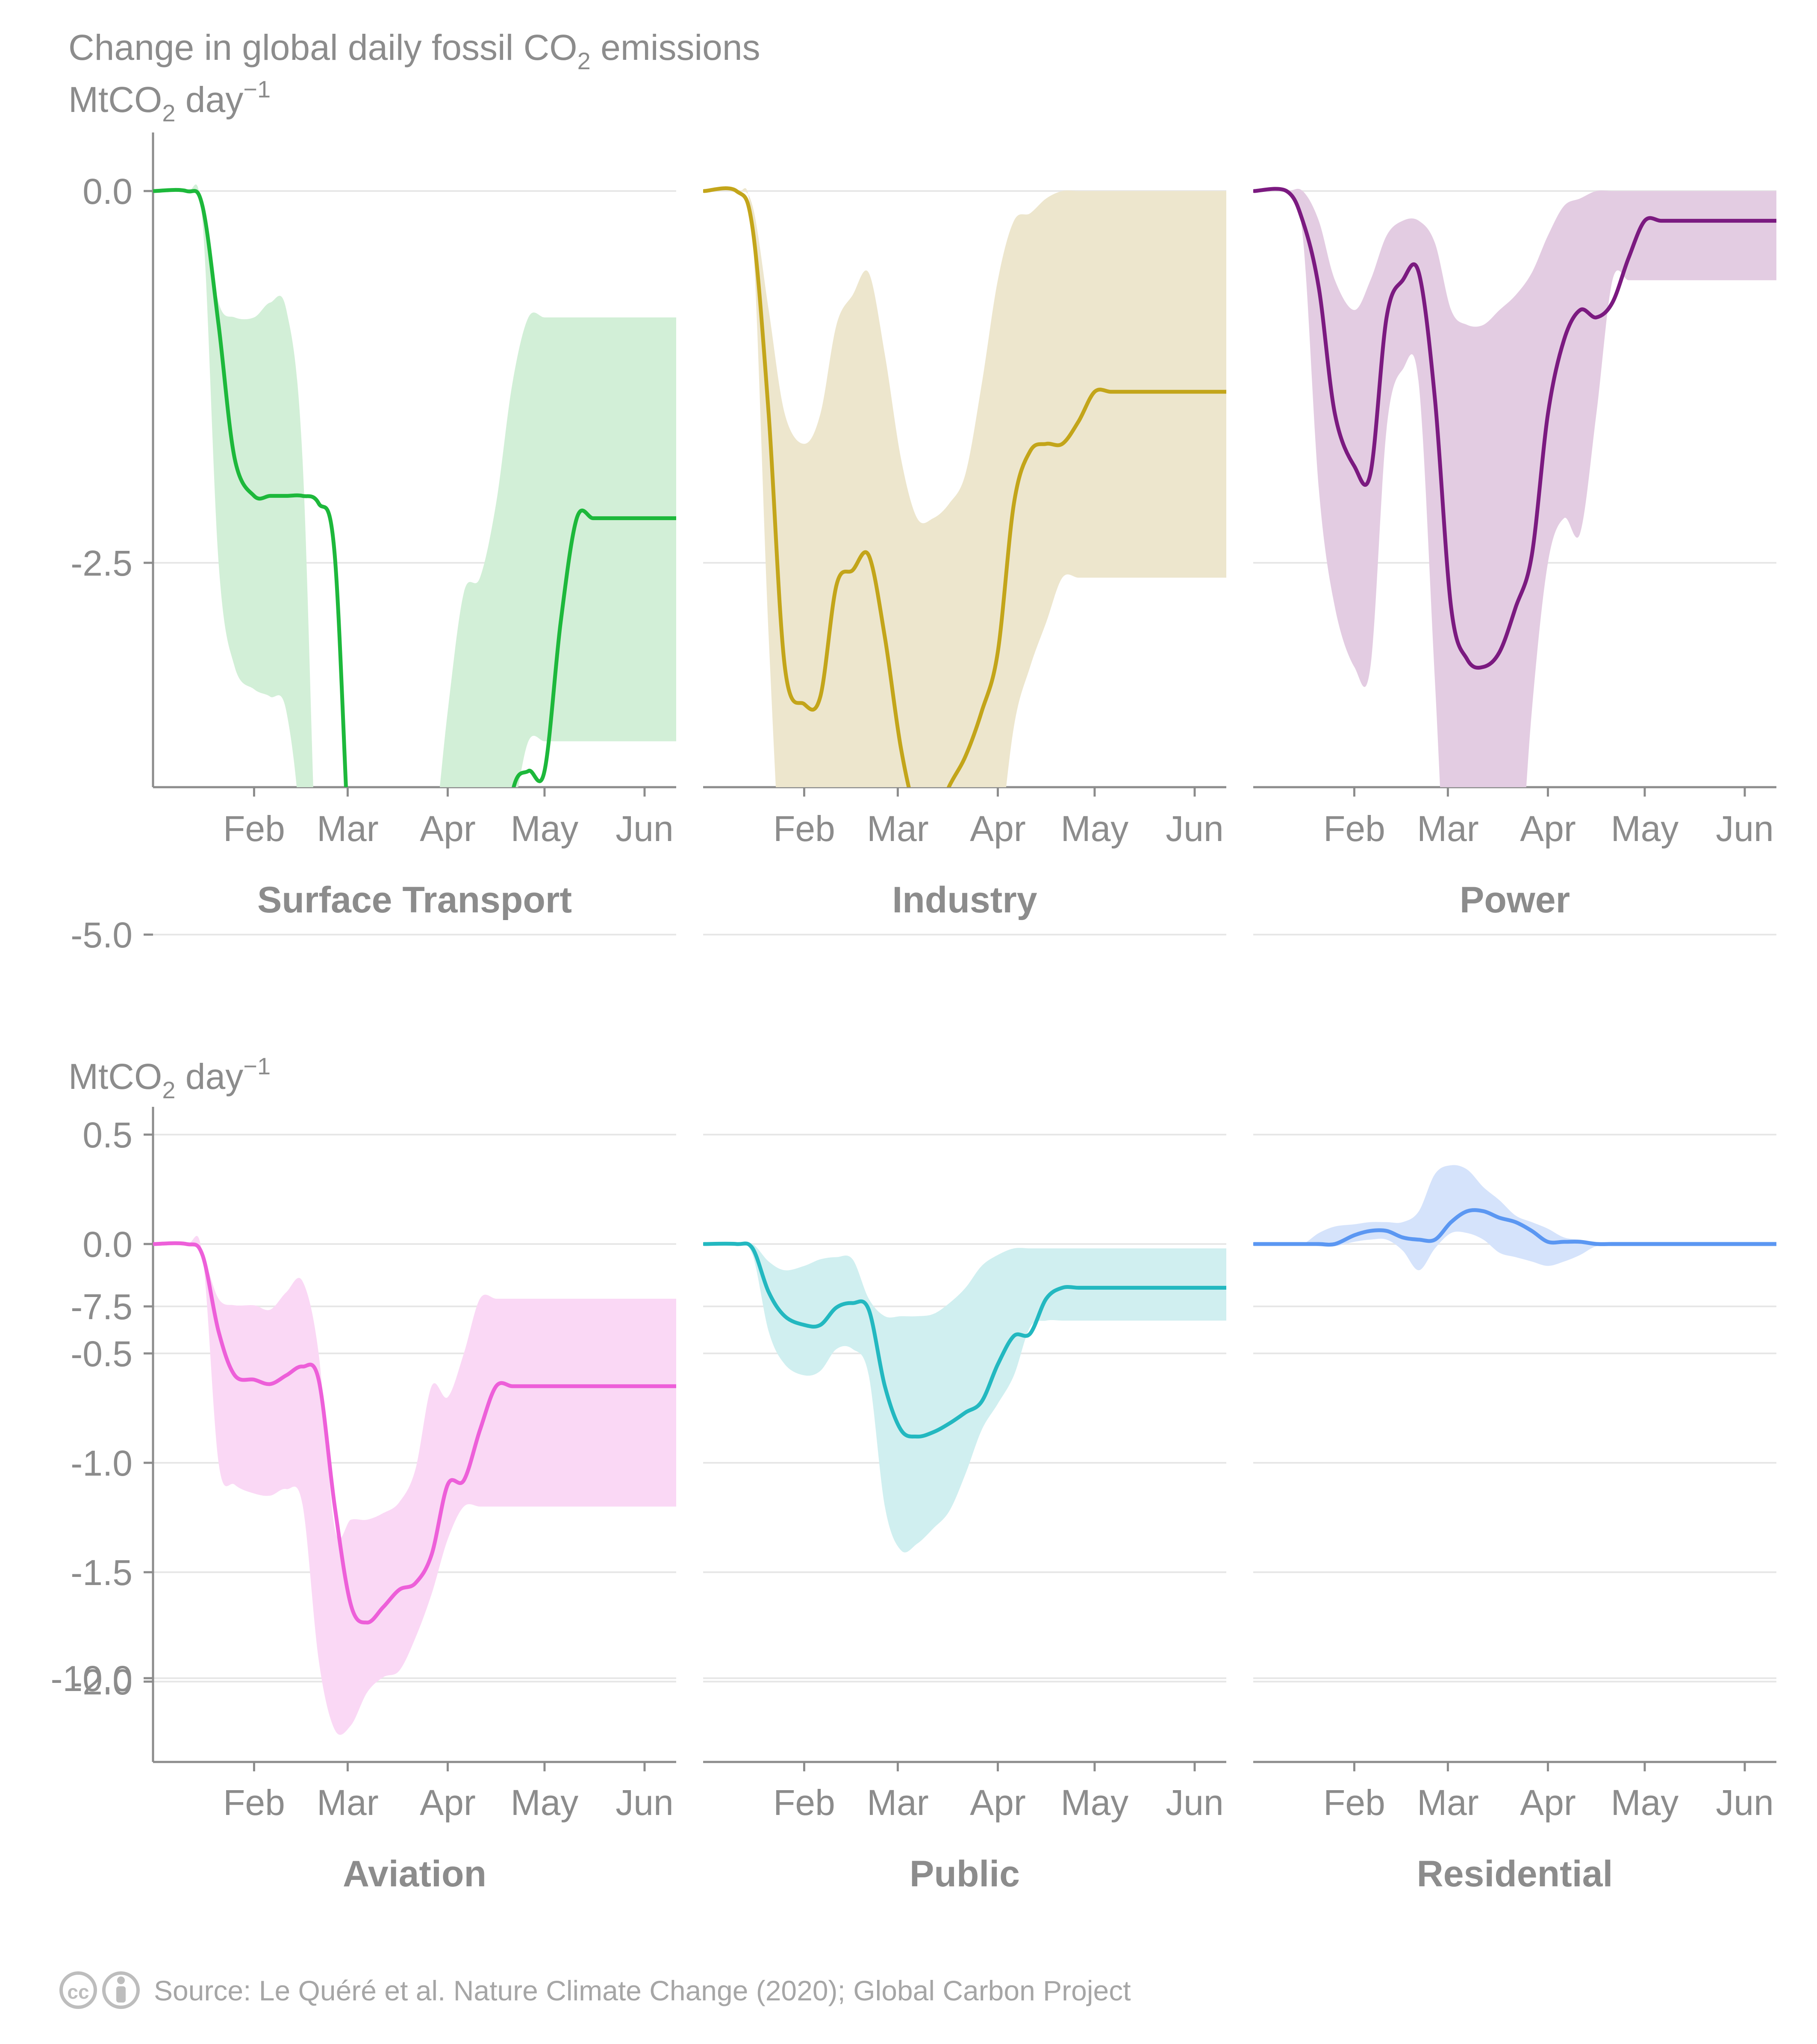 This screenshot has width=1817, height=2044. Describe the element at coordinates (964, 900) in the screenshot. I see `facet-title: Industry` at that location.